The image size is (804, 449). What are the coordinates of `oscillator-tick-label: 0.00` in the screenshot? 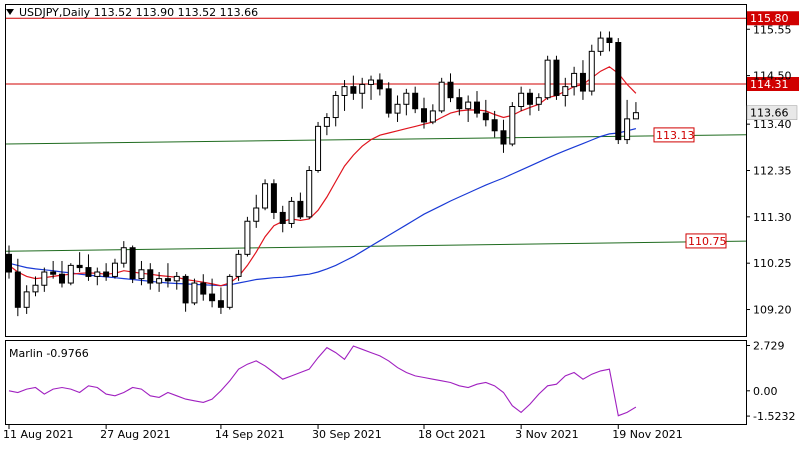 It's located at (765, 391).